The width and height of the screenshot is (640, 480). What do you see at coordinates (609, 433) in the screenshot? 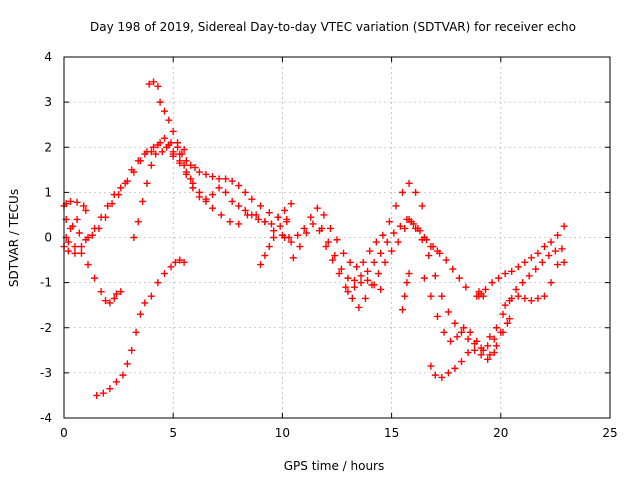
I see `x-tick-label: 25` at bounding box center [609, 433].